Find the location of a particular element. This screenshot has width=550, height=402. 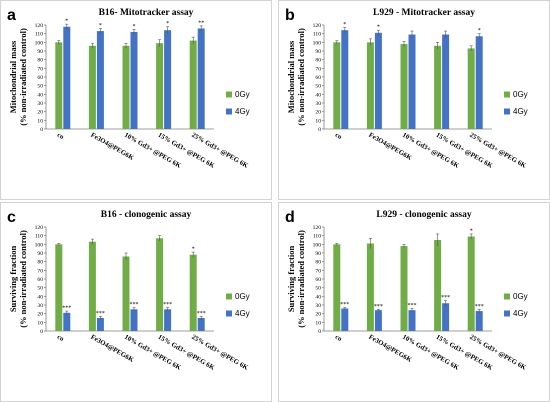

x-category-label-group: 10% Gd3+ @PEG 6K is located at coordinates (431, 151).